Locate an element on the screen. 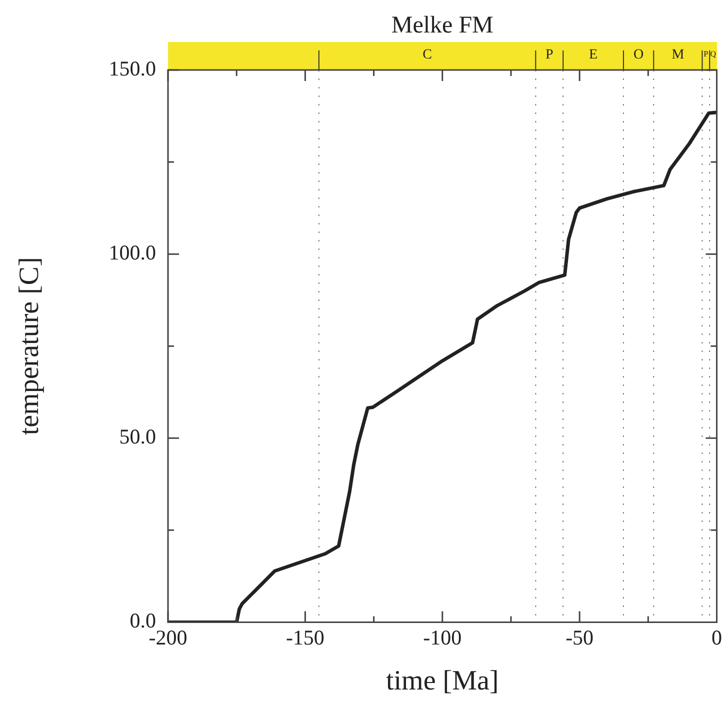 This screenshot has height=713, width=726. x-tick-label: -150 is located at coordinates (305, 637).